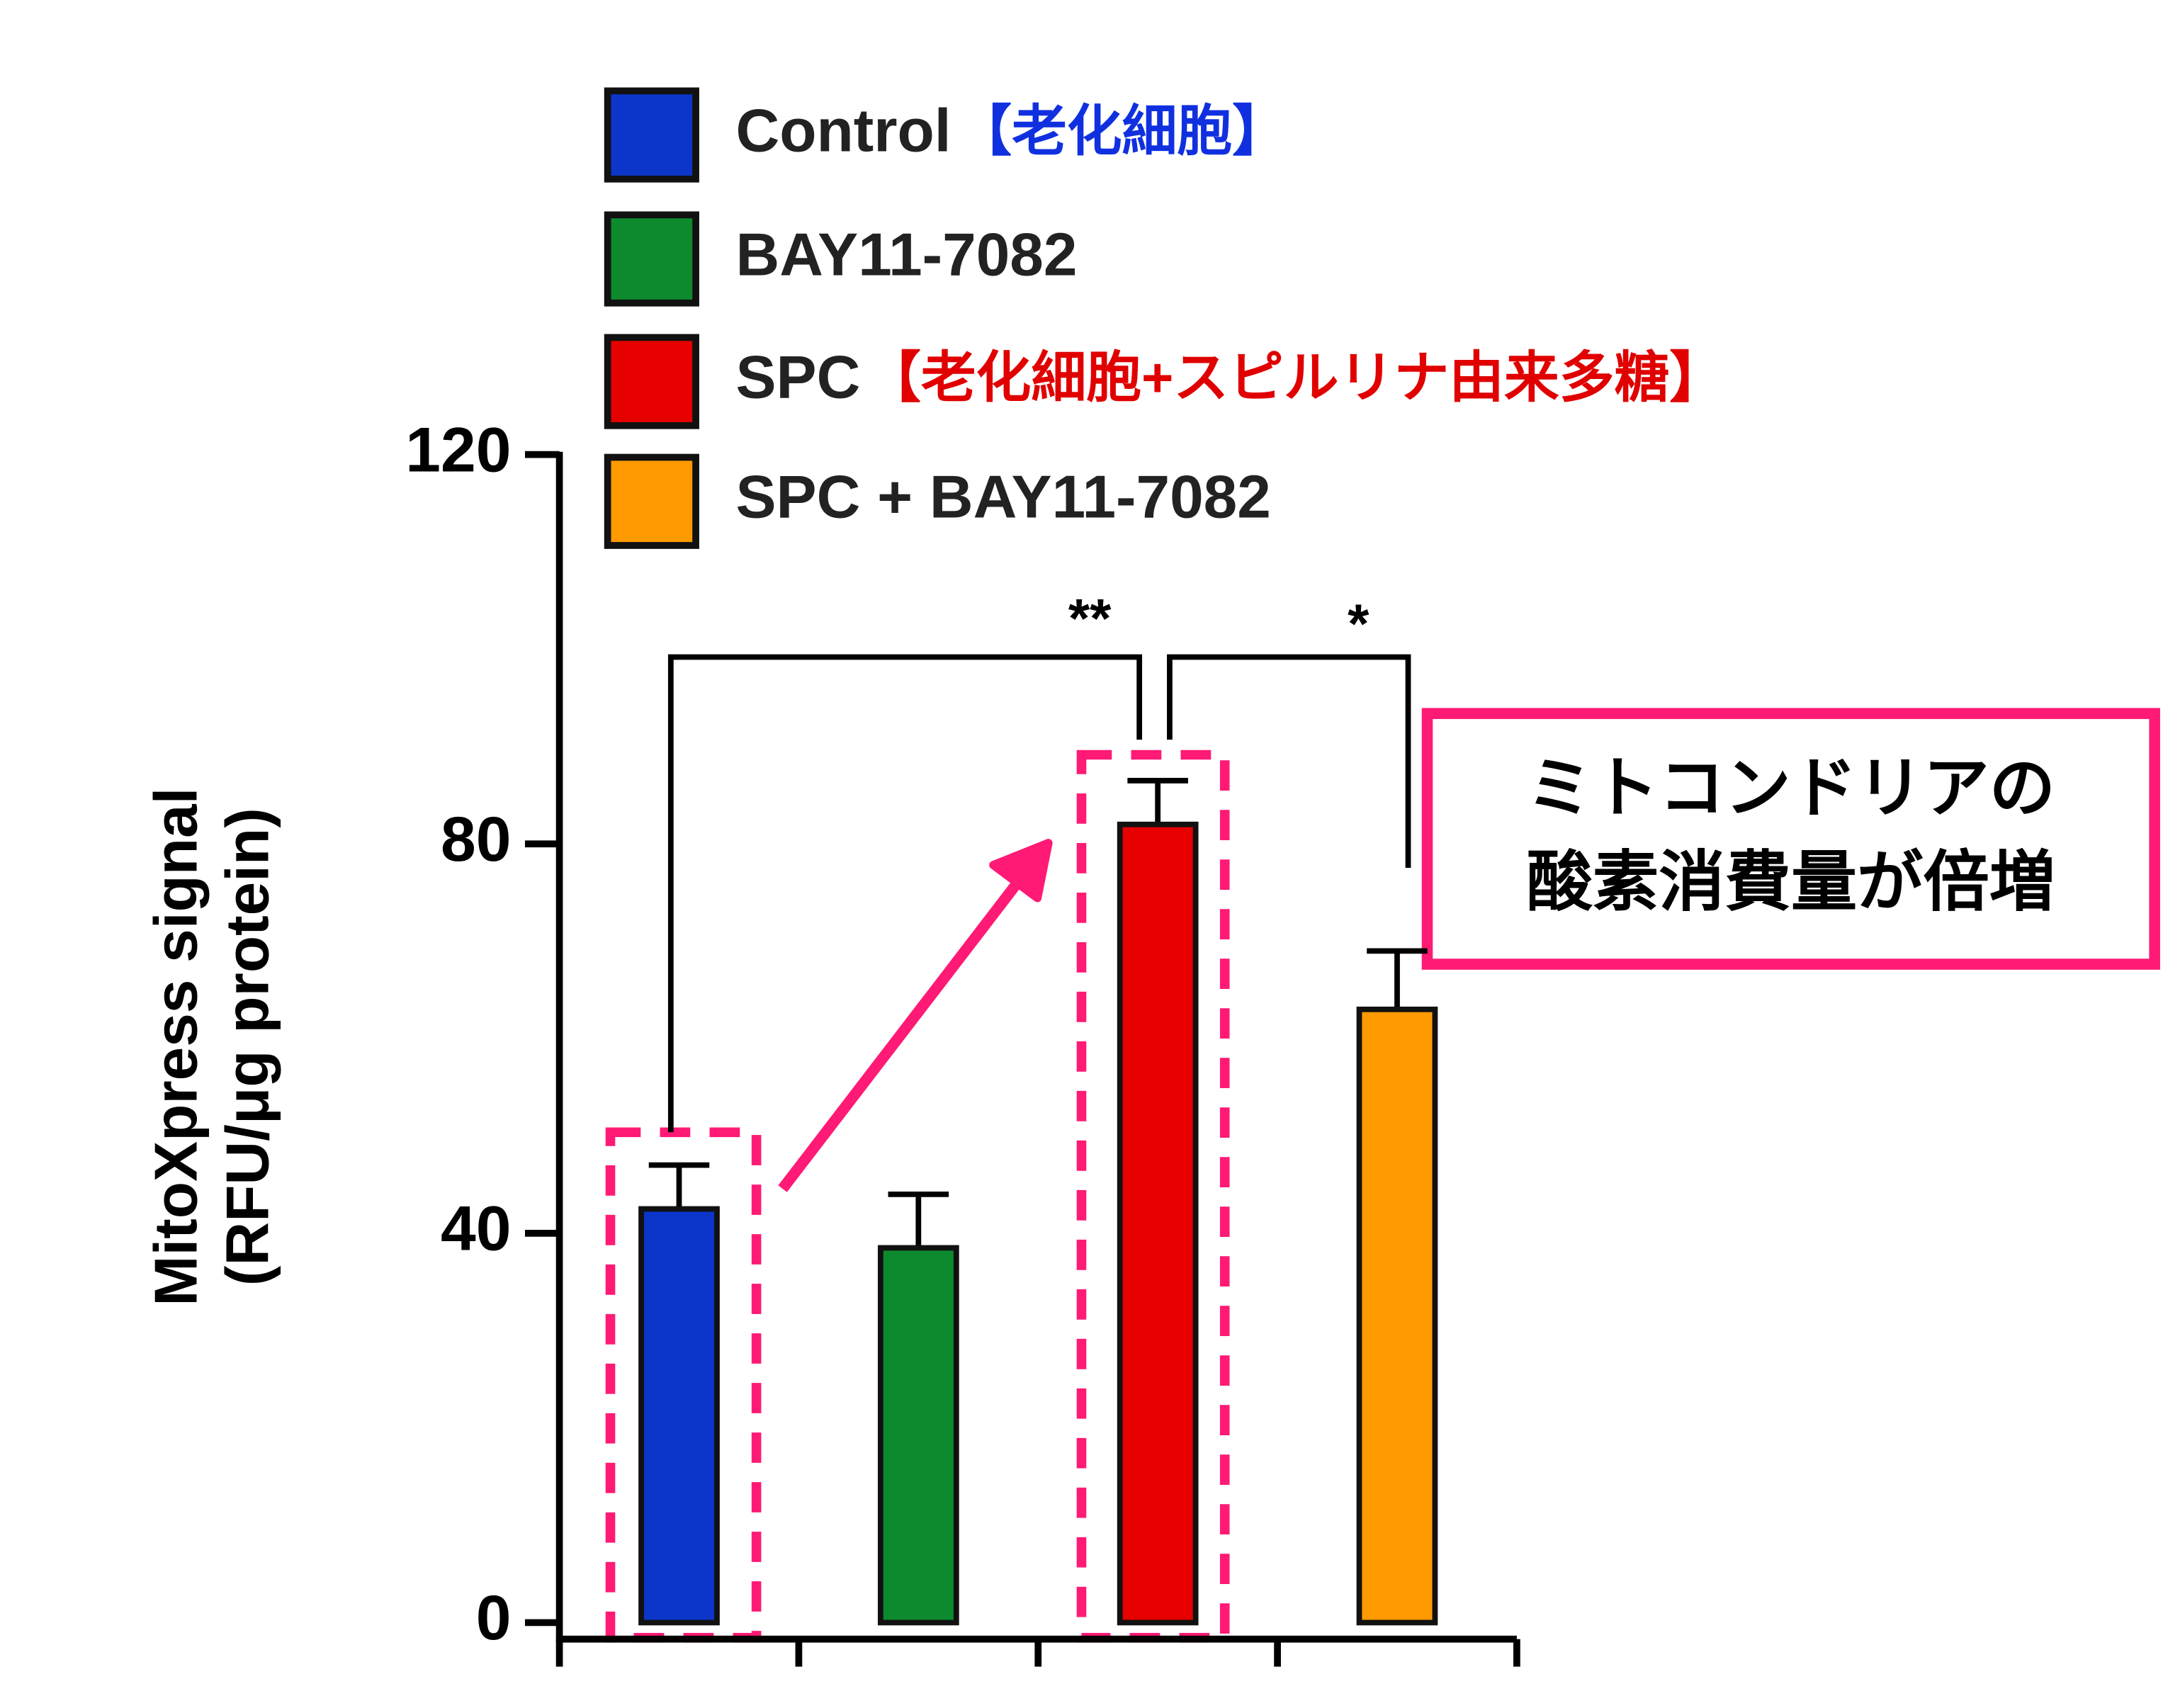  Describe the element at coordinates (1121, 131) in the screenshot. I see `legend-note: 【老化細胞】` at that location.